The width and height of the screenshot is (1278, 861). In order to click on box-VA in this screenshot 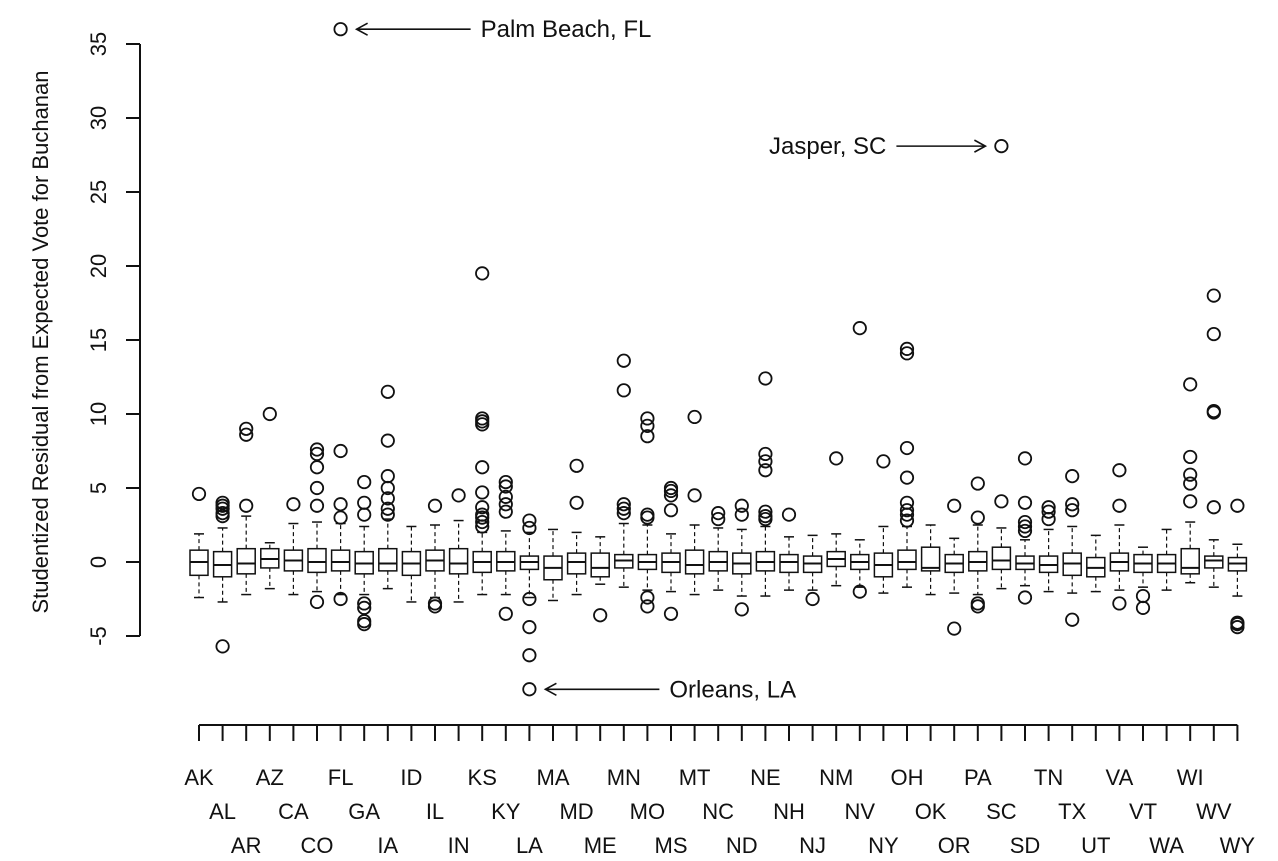, I will do `click(1119, 557)`.